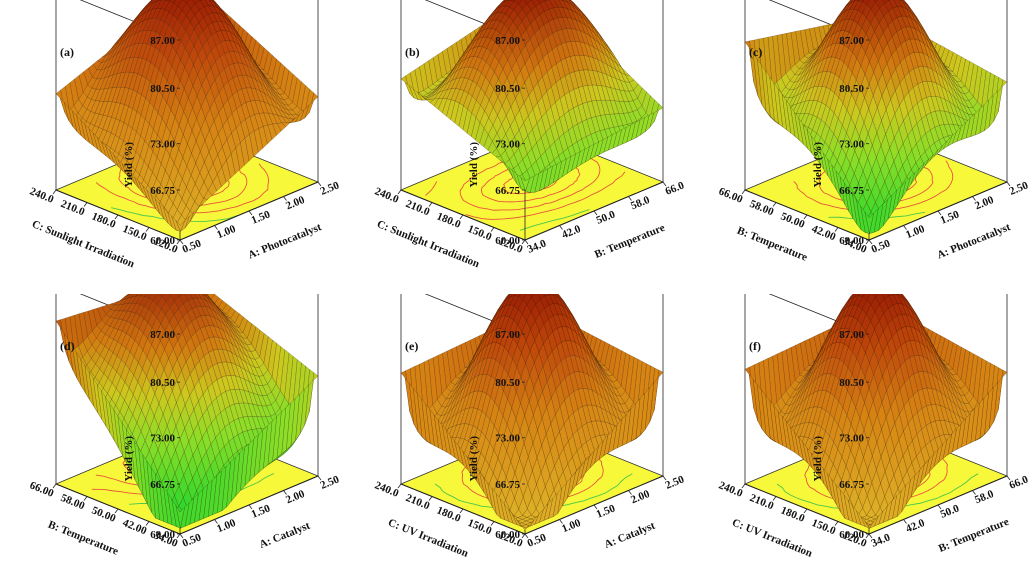 Image resolution: width=1034 pixels, height=587 pixels. Describe the element at coordinates (412, 52) in the screenshot. I see `panel-label: (b)` at that location.